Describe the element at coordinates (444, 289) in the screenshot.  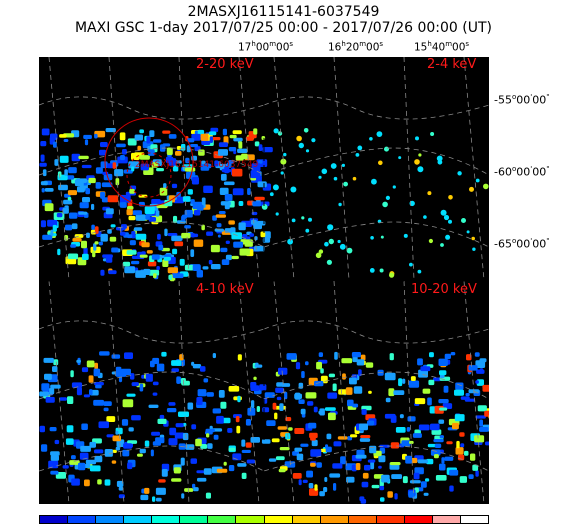
I see `band-label-10-20: 10-20 keV` at that location.